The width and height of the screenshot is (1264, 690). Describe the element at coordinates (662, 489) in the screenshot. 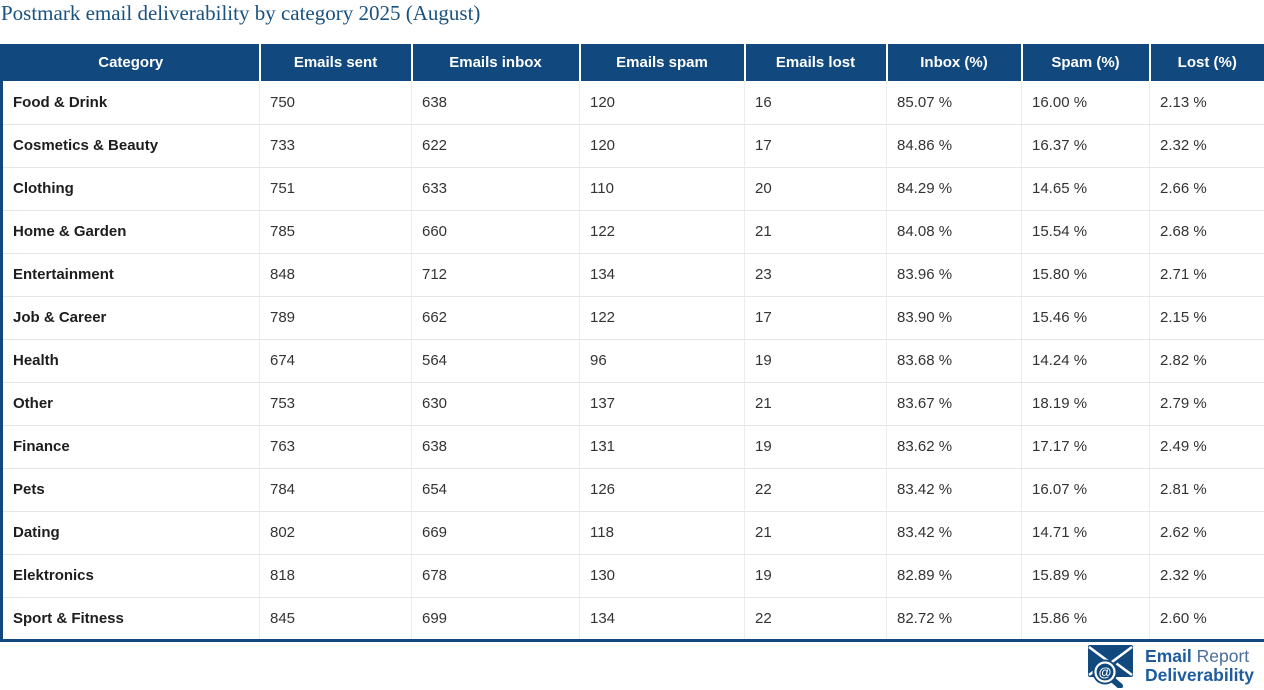

I see `value-cell: 126` at that location.